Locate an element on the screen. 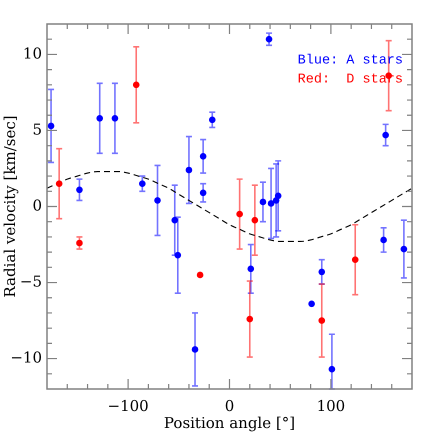  y-axis-title: Radial velocity [km/sec] is located at coordinates (9, 206).